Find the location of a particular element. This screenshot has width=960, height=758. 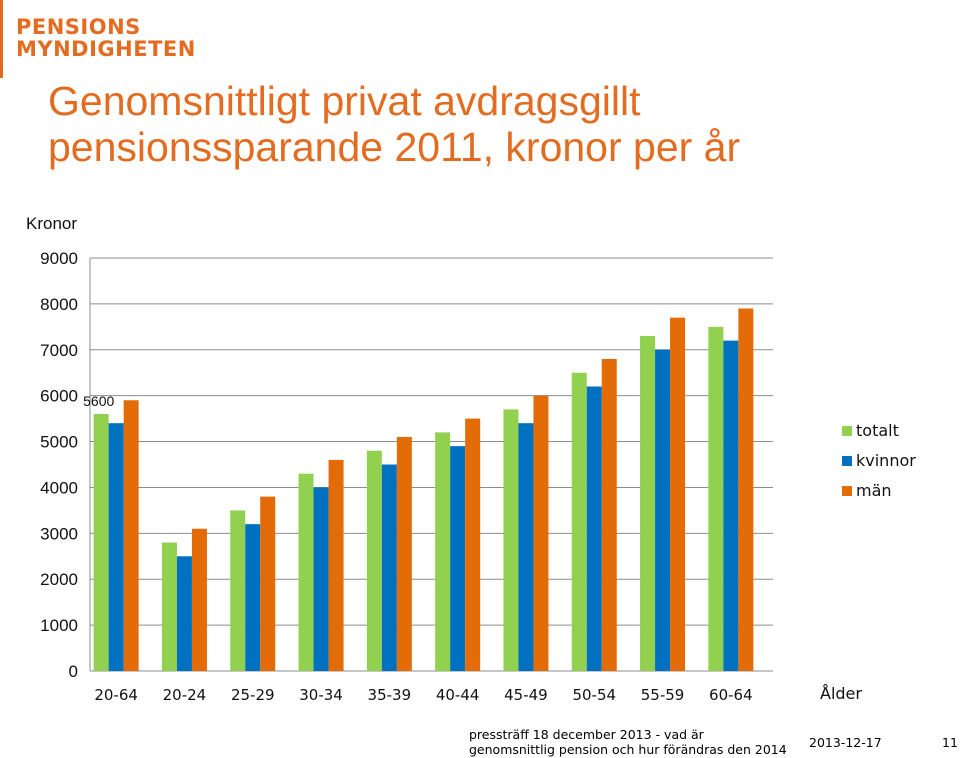

y-tick-label: 2000 is located at coordinates (59, 579).